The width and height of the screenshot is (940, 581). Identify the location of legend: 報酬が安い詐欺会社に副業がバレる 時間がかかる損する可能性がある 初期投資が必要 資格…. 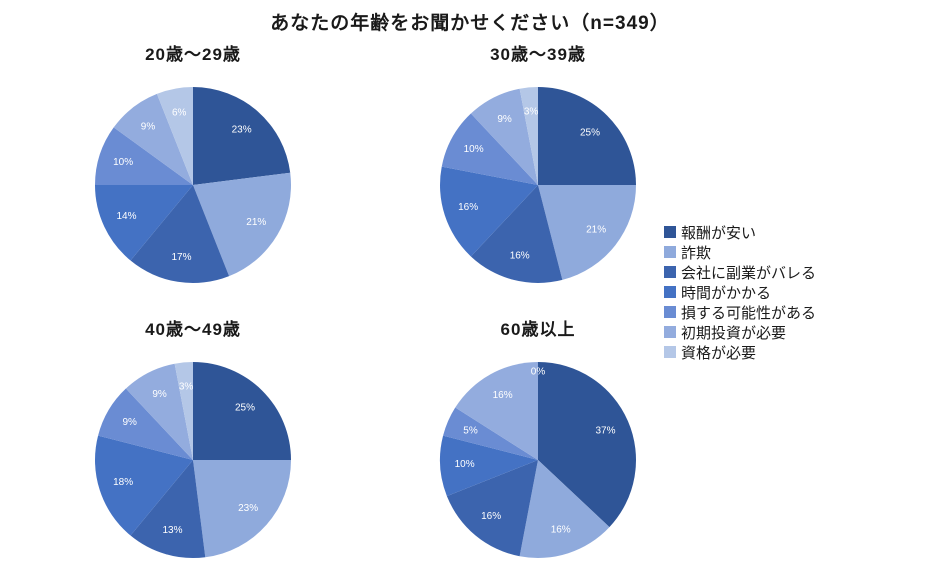
(740, 292).